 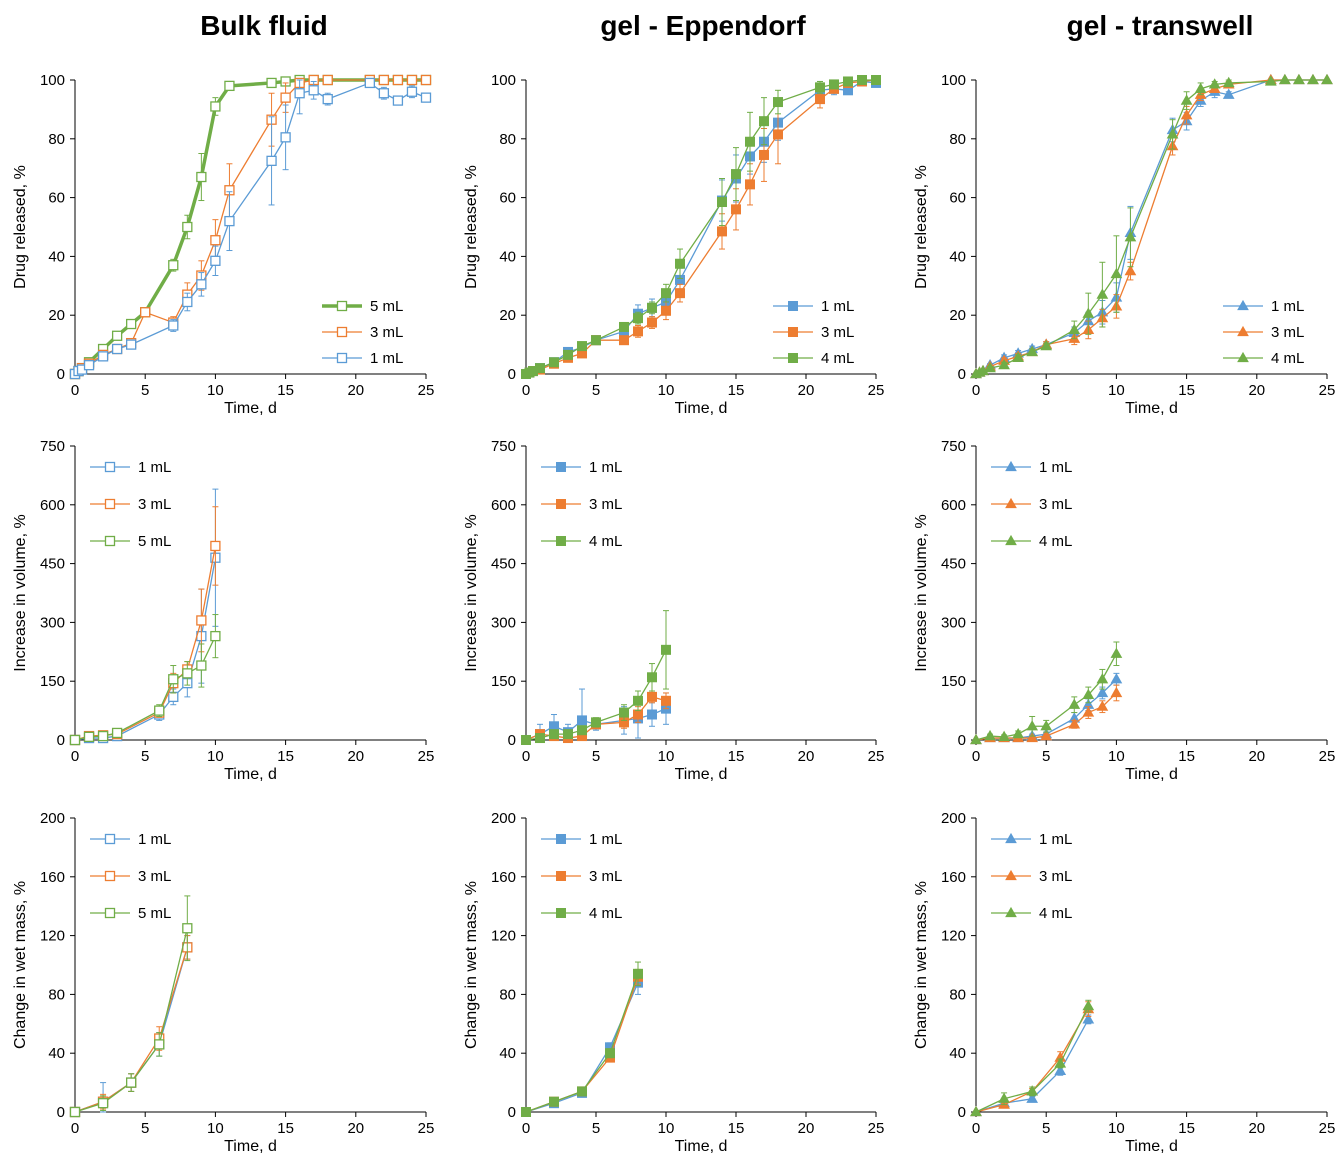 I want to click on x-tick-label: 5, so click(x=145, y=756).